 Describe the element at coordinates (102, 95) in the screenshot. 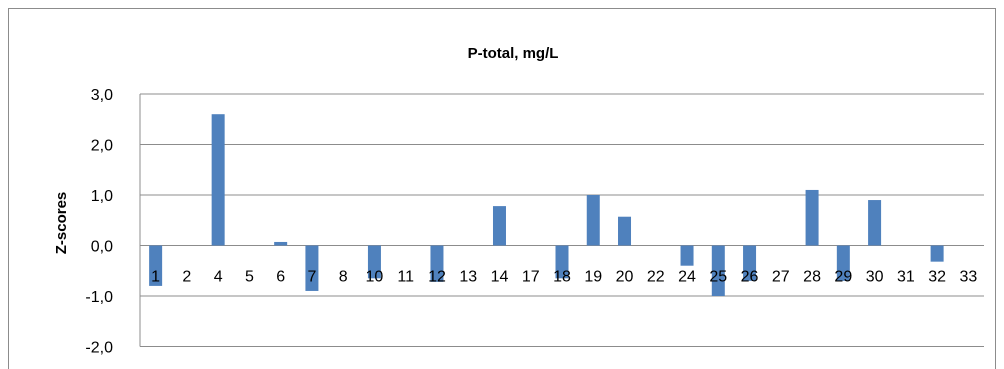

I see `y-tick-label: 3,0` at that location.